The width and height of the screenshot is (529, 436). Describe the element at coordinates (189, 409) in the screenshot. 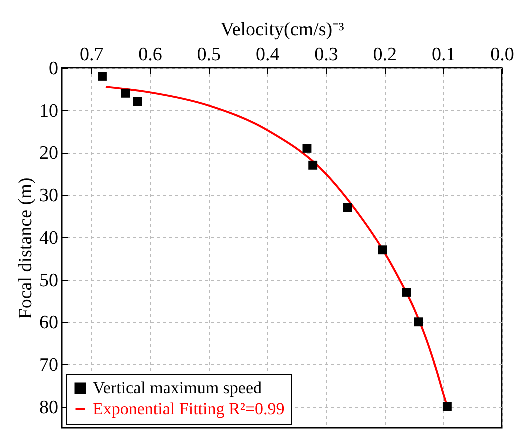

I see `legend-label: Exponential Fitting R²=0.99` at that location.